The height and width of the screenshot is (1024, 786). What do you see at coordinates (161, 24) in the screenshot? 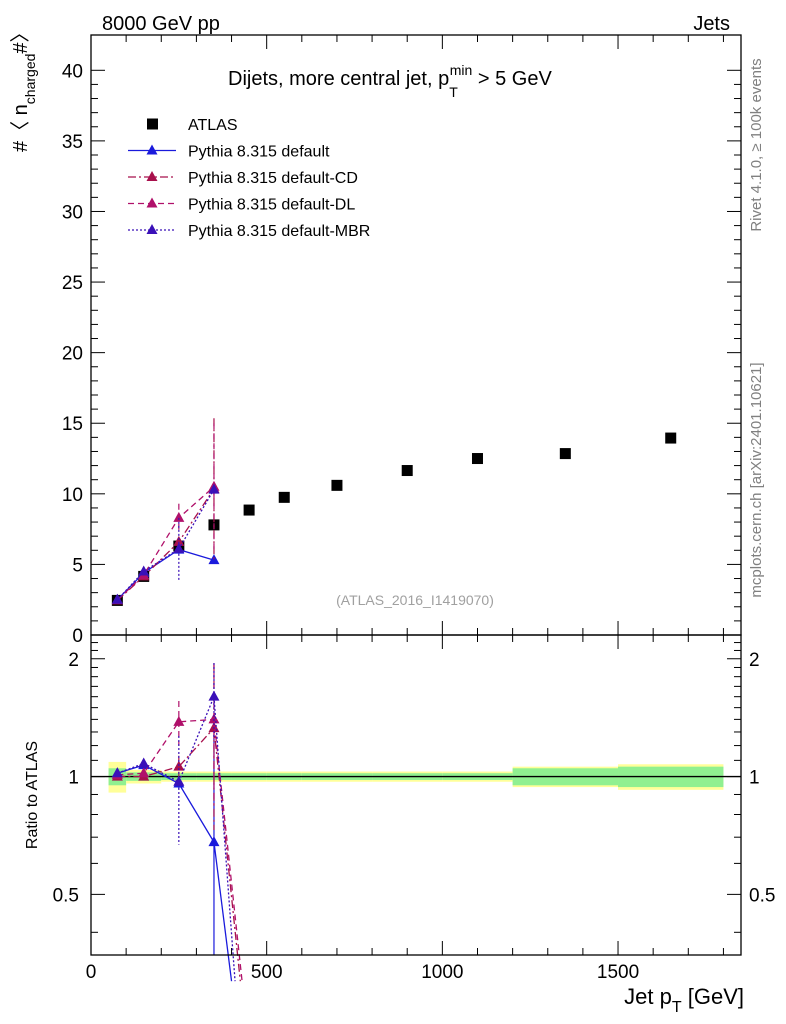
I see `header-energy: 8000 GeV pp` at bounding box center [161, 24].